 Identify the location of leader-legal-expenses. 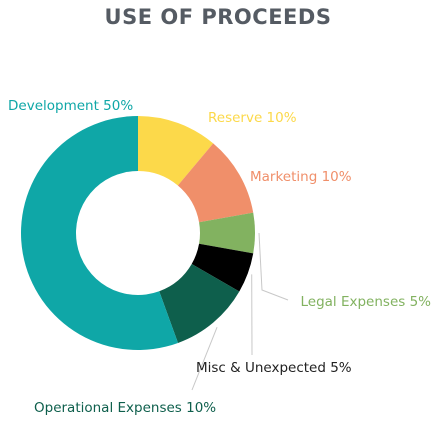
(273, 266).